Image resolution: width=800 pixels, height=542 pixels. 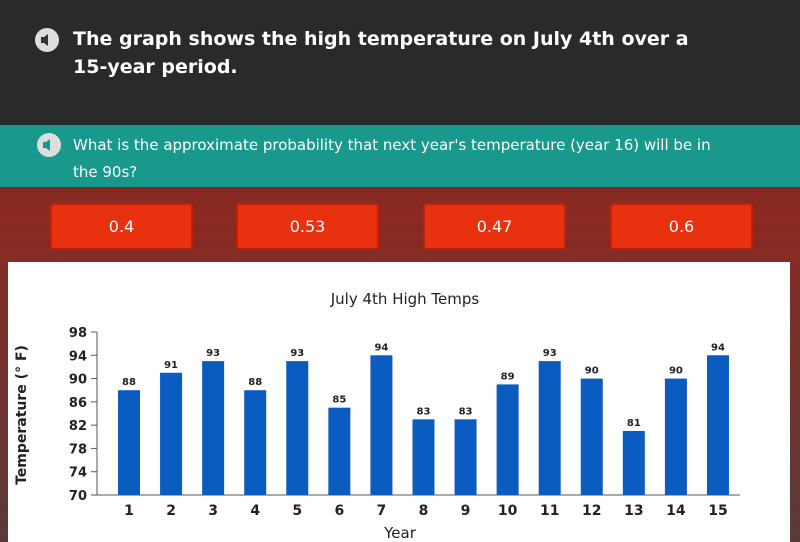 I want to click on y-axis-label: Temperature (° F), so click(x=22, y=415).